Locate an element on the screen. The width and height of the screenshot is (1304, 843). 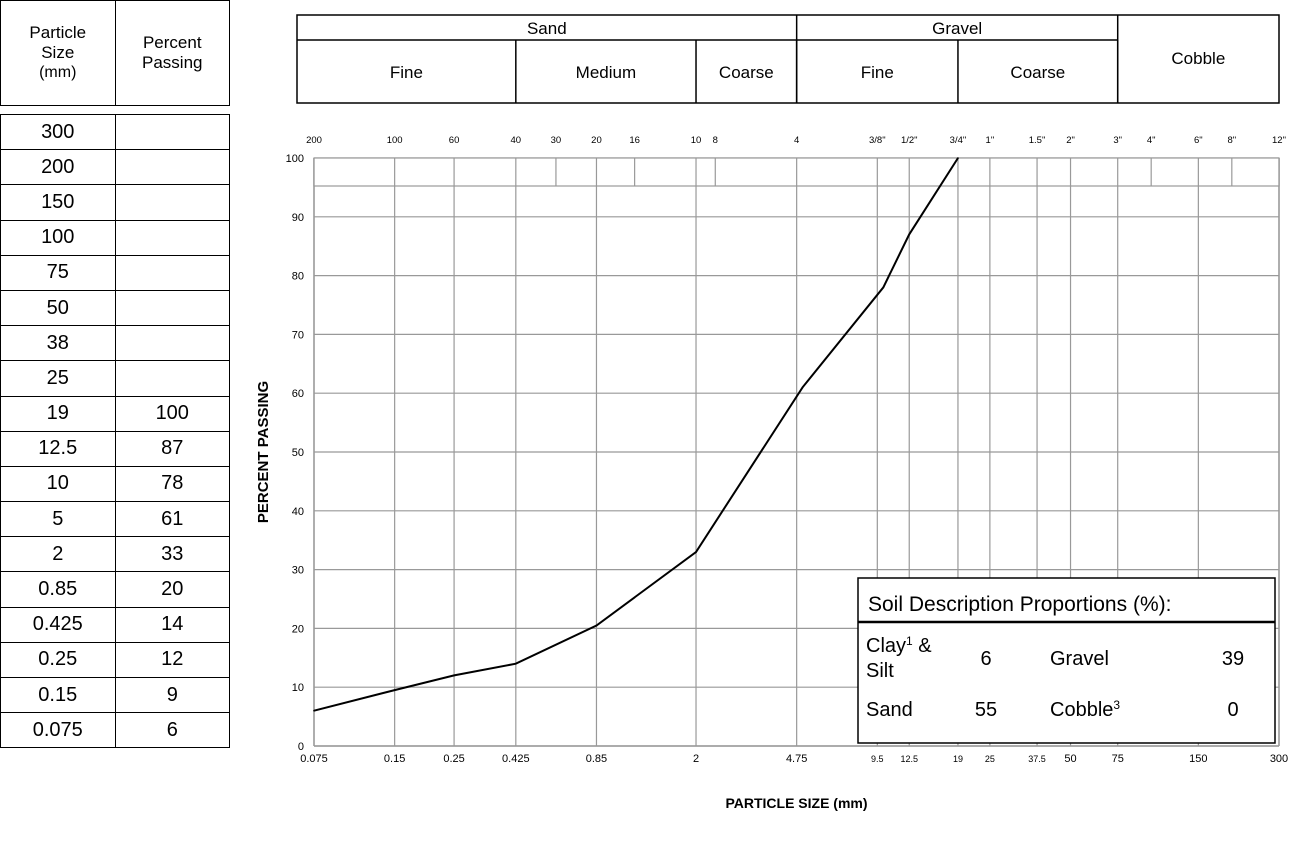
table-row: 100 is located at coordinates (115, 237).